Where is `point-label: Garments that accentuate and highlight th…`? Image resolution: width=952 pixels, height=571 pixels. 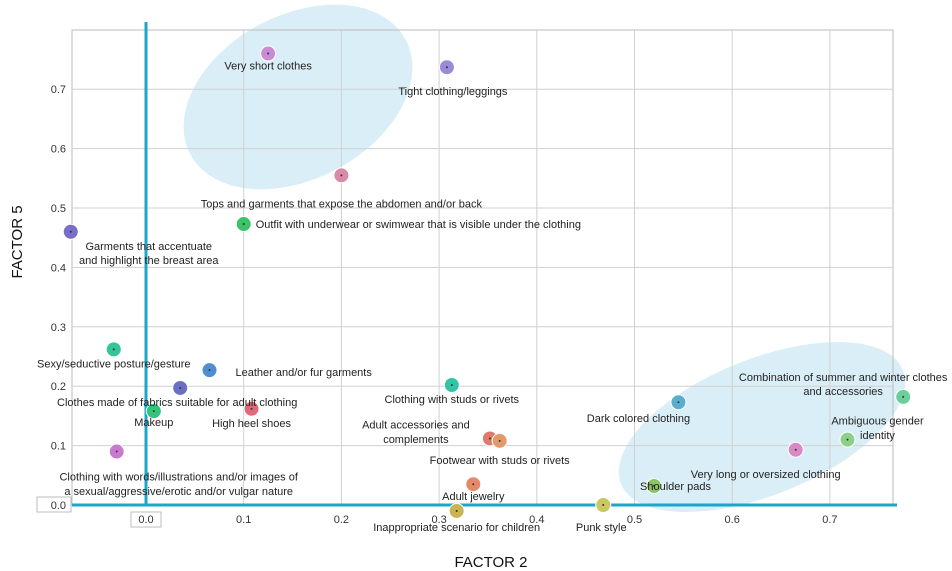
point-label: Garments that accentuate and highlight th… is located at coordinates (149, 254).